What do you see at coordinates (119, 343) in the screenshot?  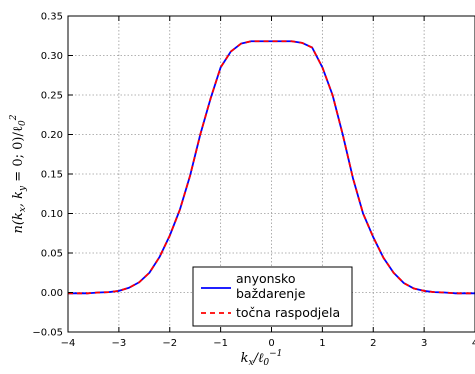 I see `x-tick-label: −3` at bounding box center [119, 343].